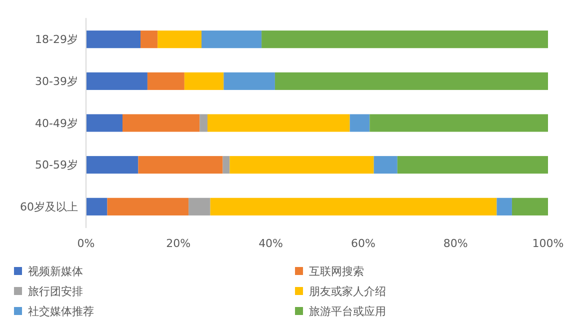  What do you see at coordinates (55, 291) in the screenshot?
I see `legend-label: 旅行团安排` at bounding box center [55, 291].